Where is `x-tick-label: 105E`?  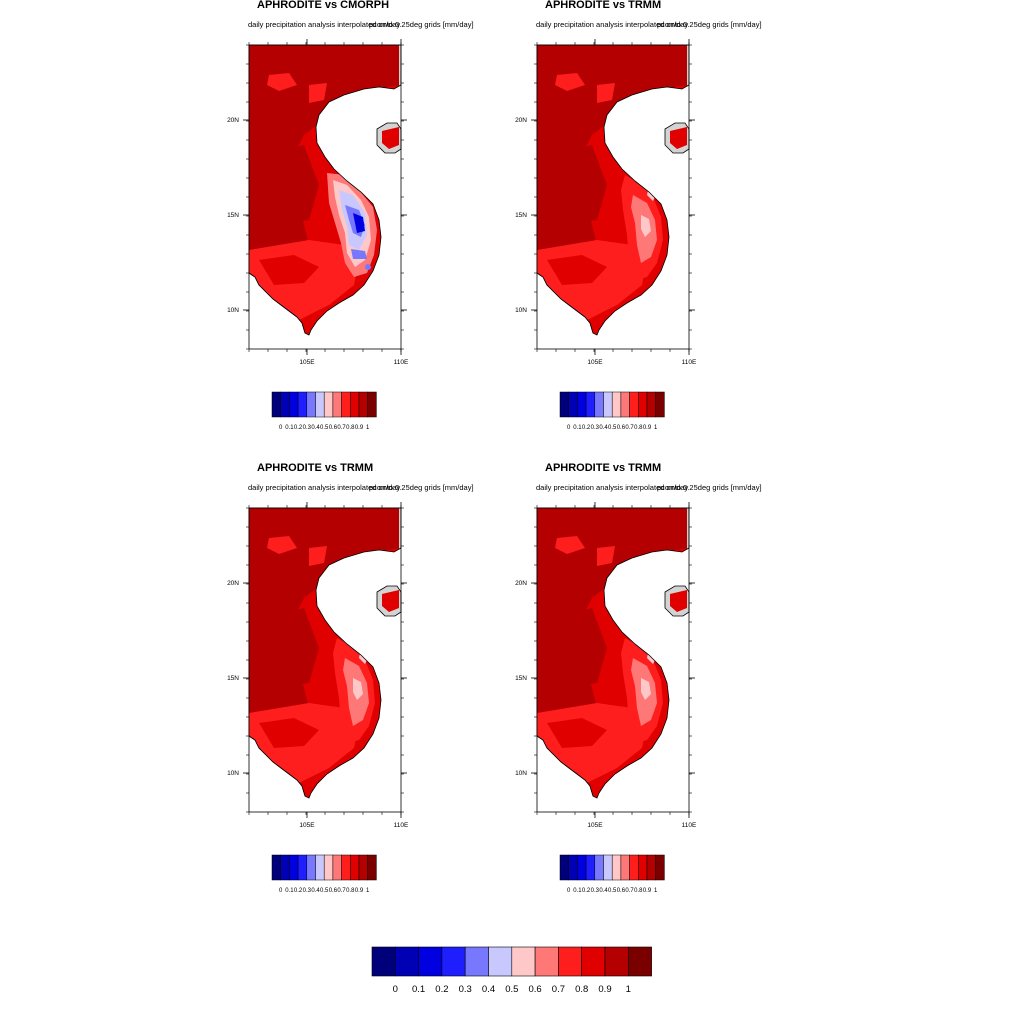 x-tick-label: 105E is located at coordinates (595, 825).